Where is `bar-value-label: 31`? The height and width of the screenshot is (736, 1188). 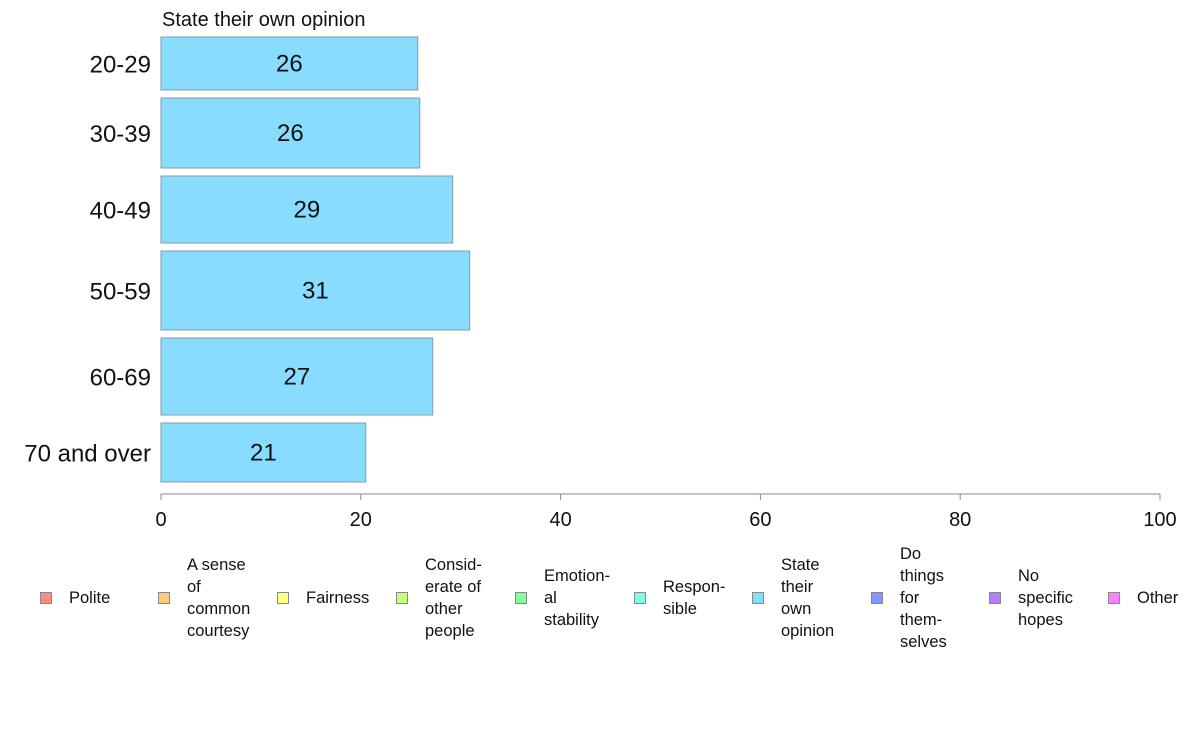
bar-value-label: 31 is located at coordinates (315, 291).